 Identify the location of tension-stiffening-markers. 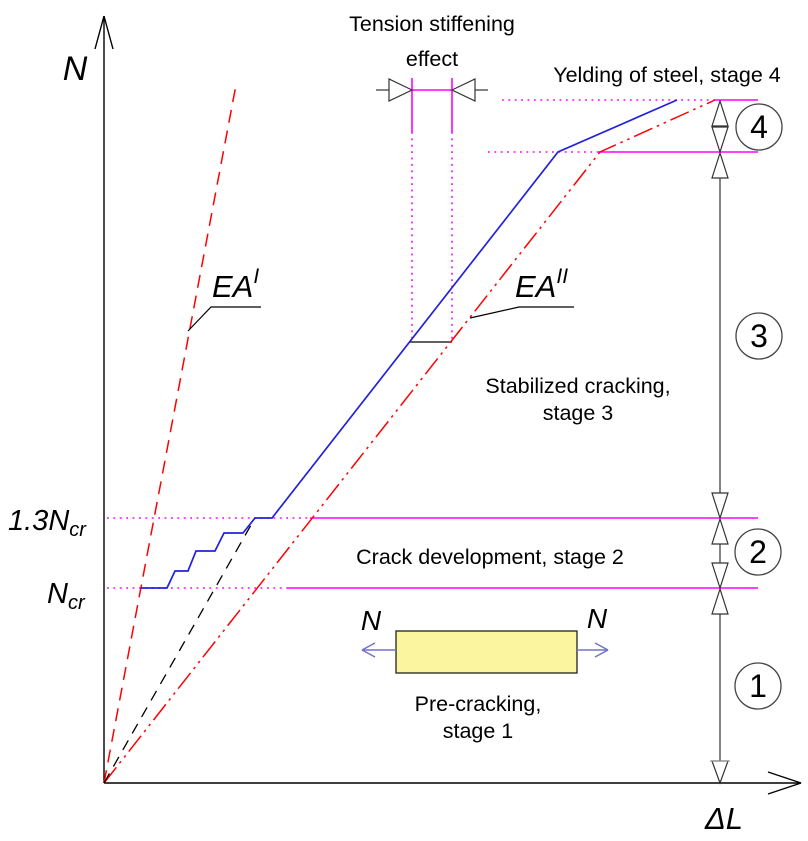
(432, 209).